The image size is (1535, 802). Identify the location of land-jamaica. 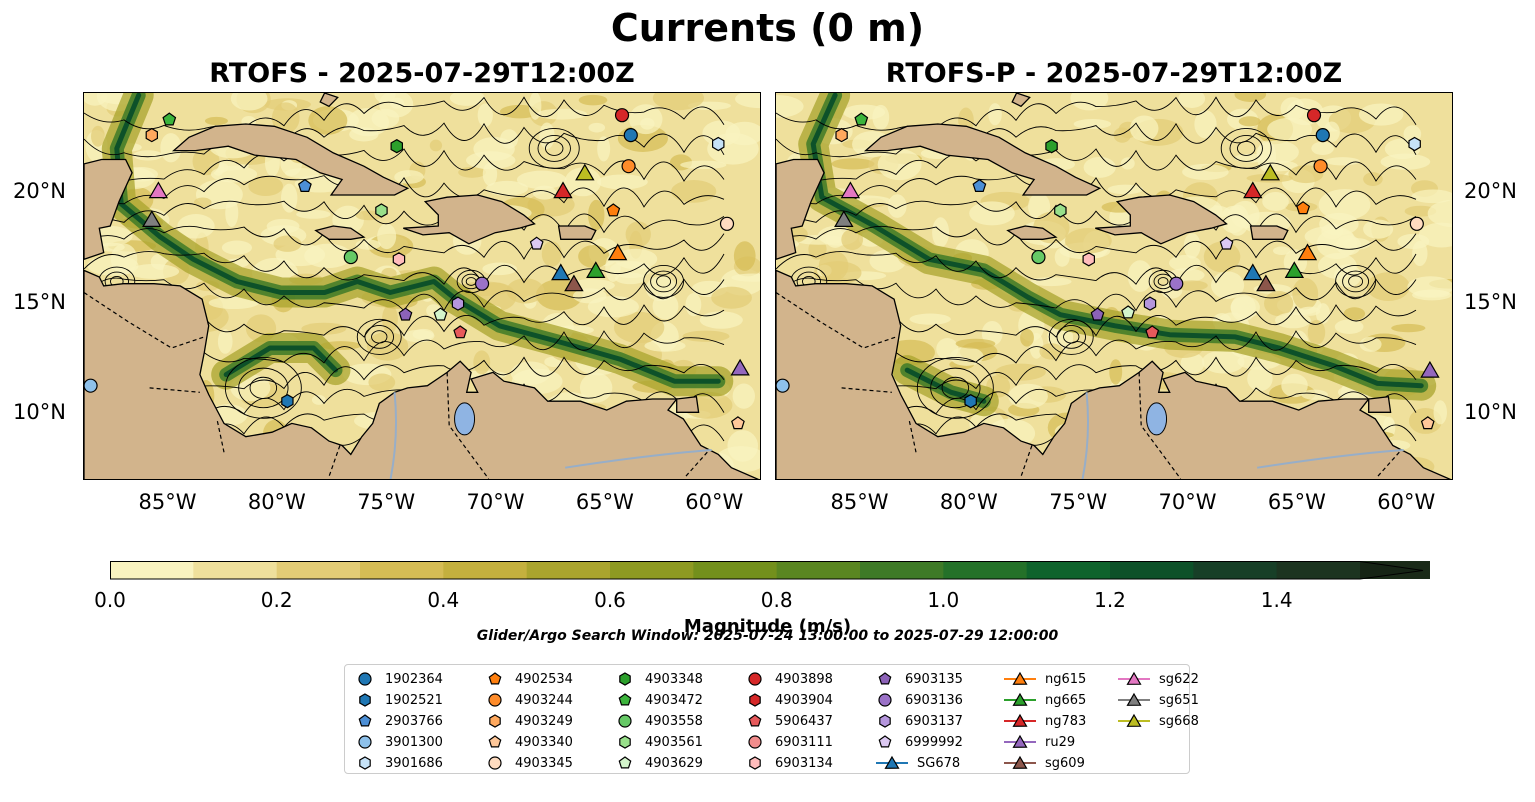
(340, 232).